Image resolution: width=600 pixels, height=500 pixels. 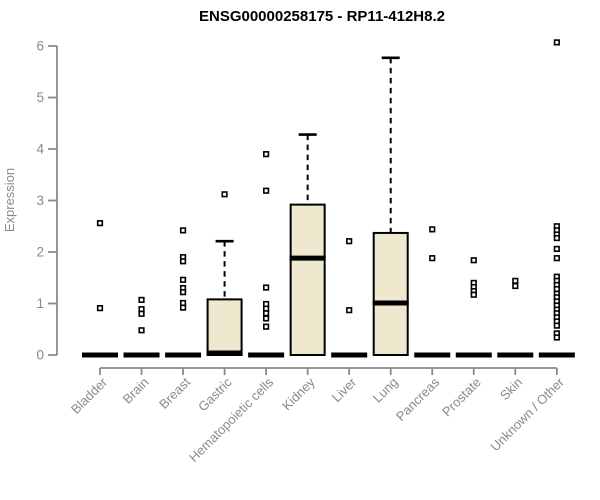 What do you see at coordinates (9, 200) in the screenshot?
I see `y-axis-title: Expression` at bounding box center [9, 200].